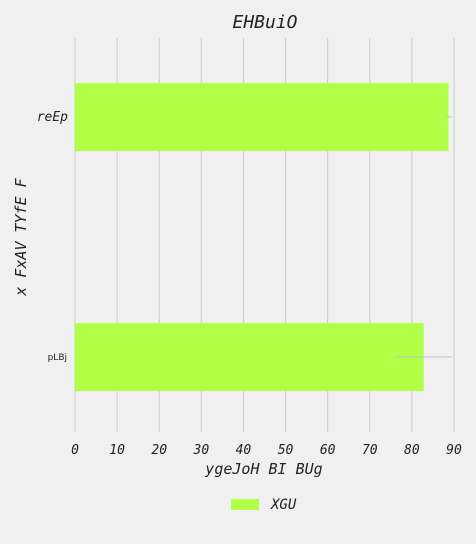 The width and height of the screenshot is (476, 544). What do you see at coordinates (266, 450) in the screenshot?
I see `x-tick-labels: 0 10 20 30 40 50 60 70 80 90` at bounding box center [266, 450].